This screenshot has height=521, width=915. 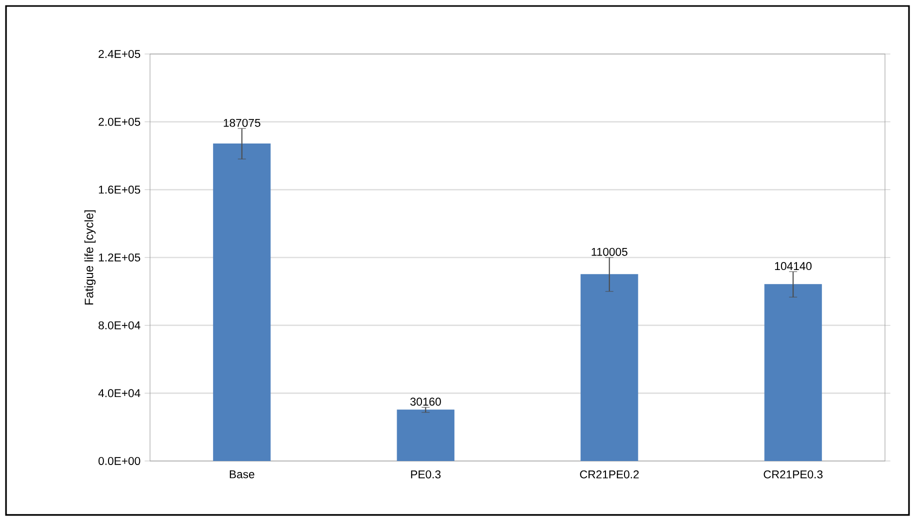 What do you see at coordinates (119, 122) in the screenshot?
I see `y-tick-label: 2.0E+05` at bounding box center [119, 122].